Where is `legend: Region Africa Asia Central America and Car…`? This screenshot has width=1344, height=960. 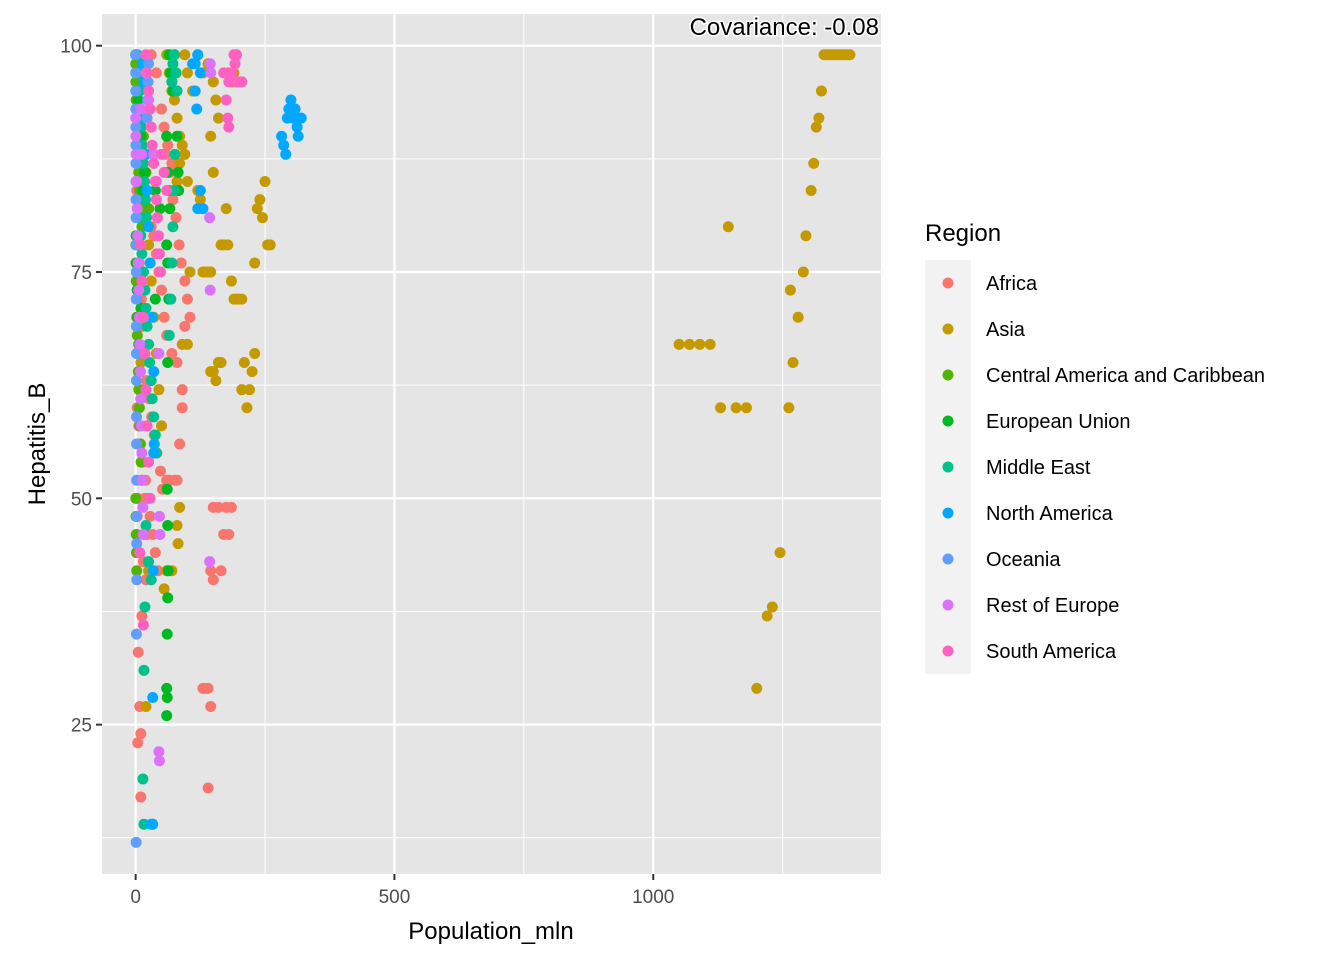
legend: Region Africa Asia Central America and Car… is located at coordinates (1095, 447).